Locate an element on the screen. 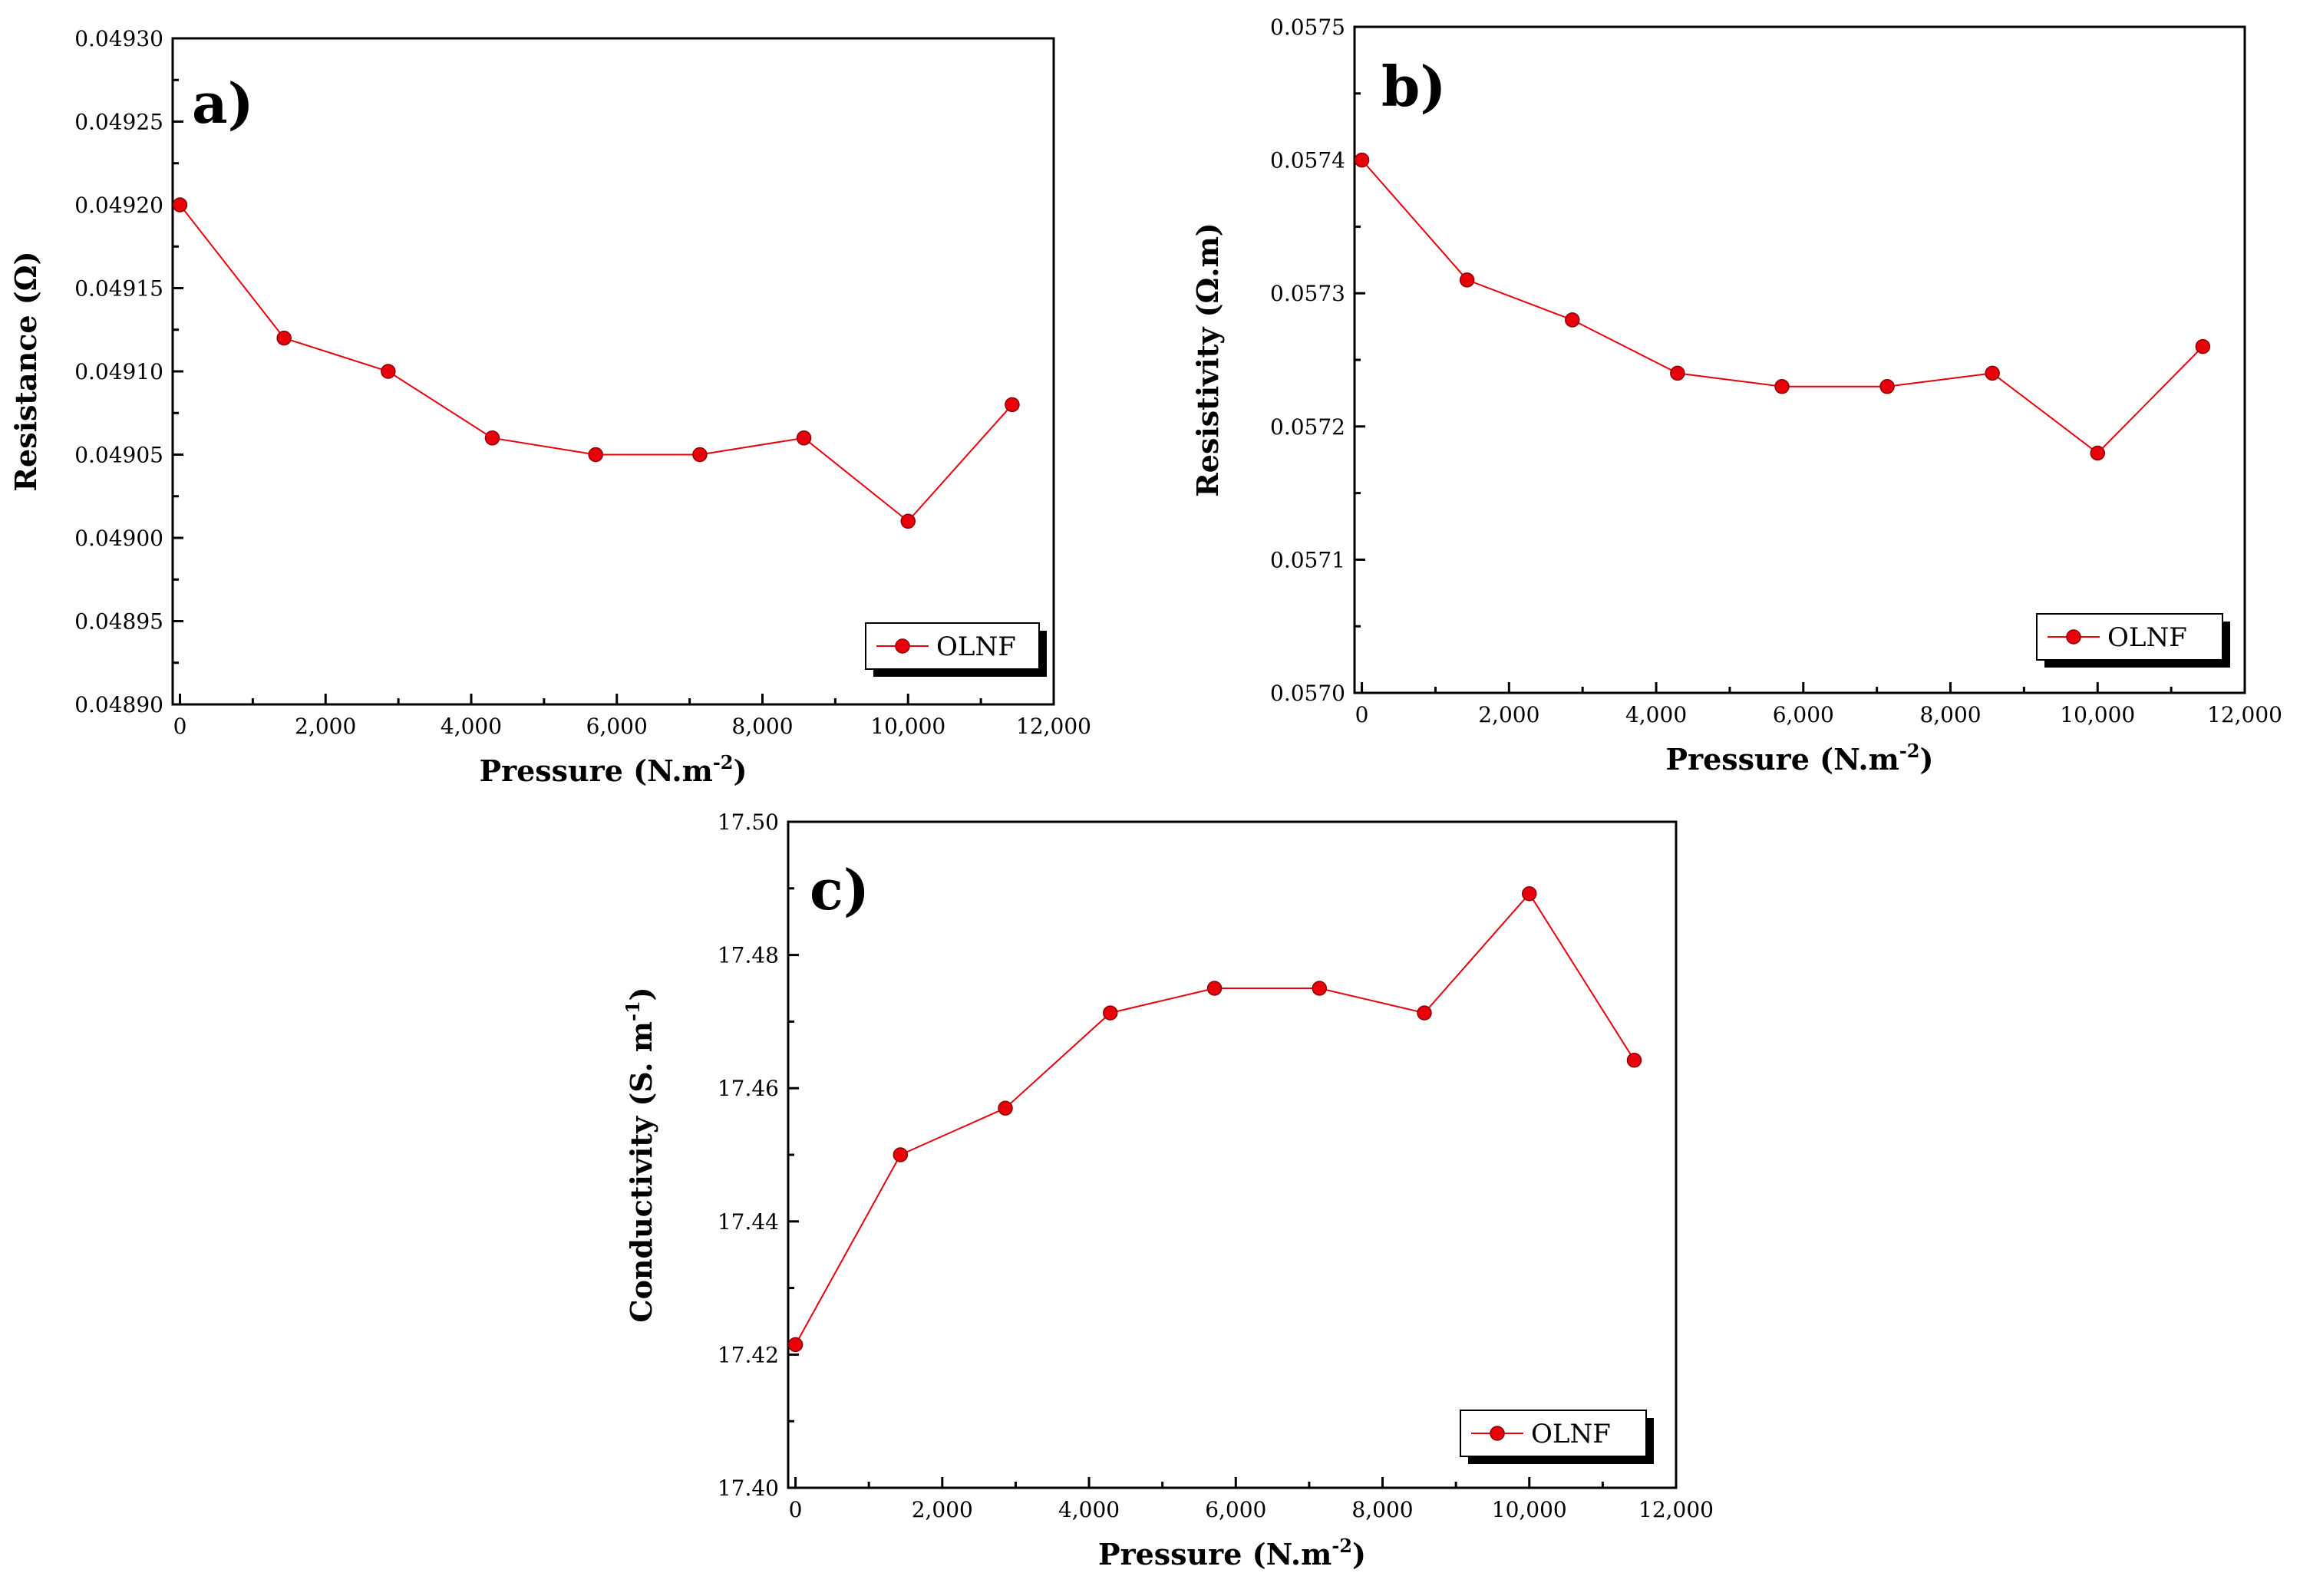  panel-b-ylabel: Resistivity (Ω.m) is located at coordinates (1207, 360).